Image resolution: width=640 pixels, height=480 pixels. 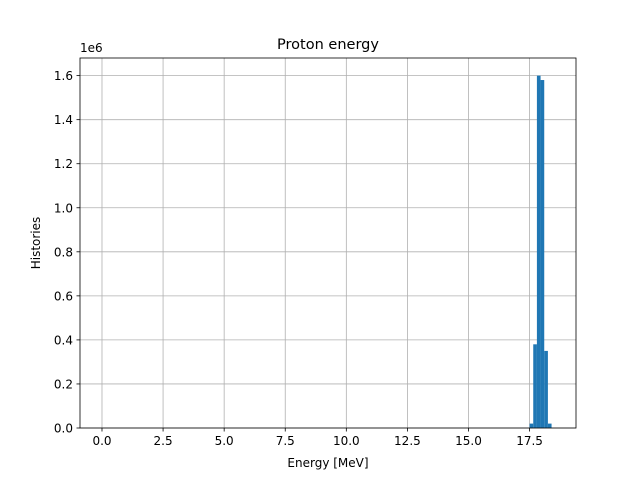 I want to click on x-tick-label: 12.5, so click(x=407, y=441).